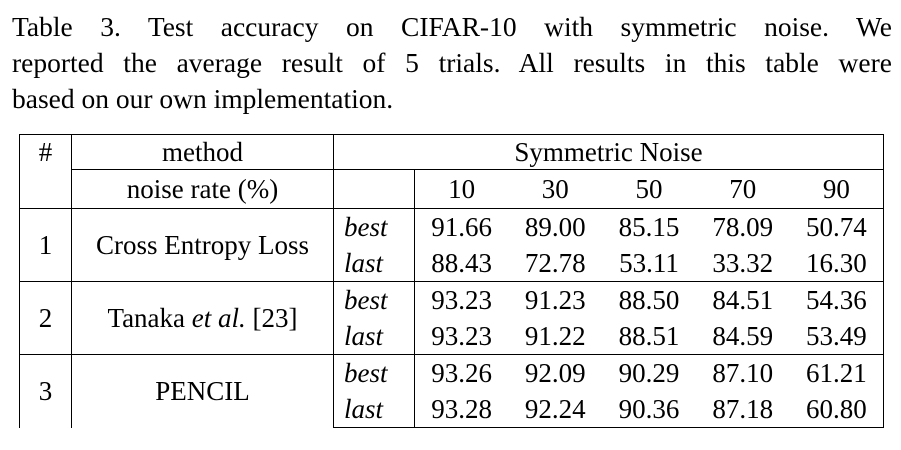 This screenshot has height=450, width=901. I want to click on cell-value-best: 90.36, so click(649, 409).